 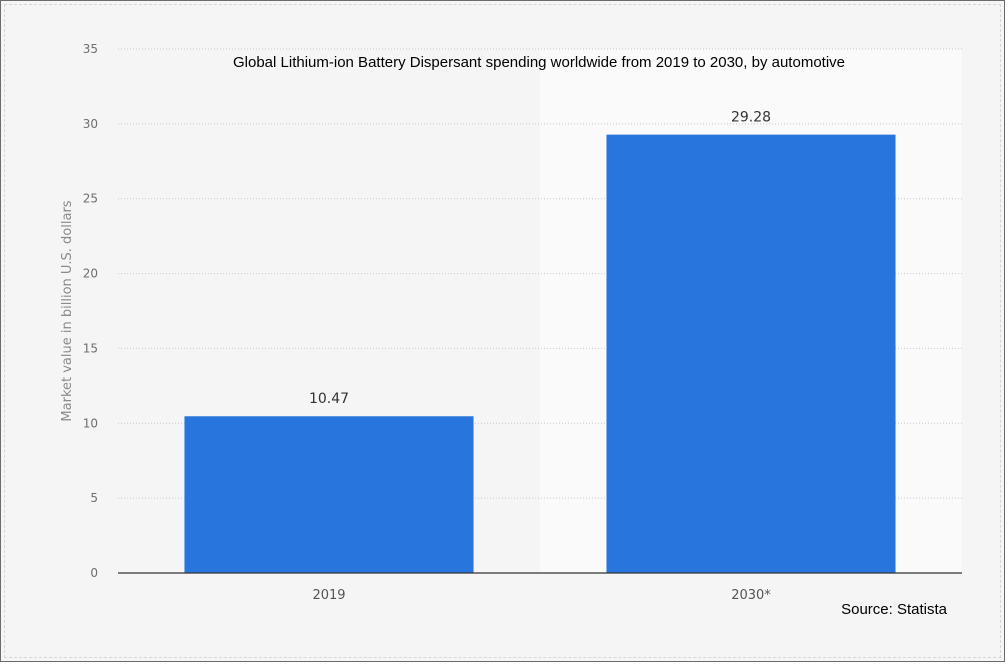 What do you see at coordinates (751, 595) in the screenshot?
I see `x-tick-label: 2030*` at bounding box center [751, 595].